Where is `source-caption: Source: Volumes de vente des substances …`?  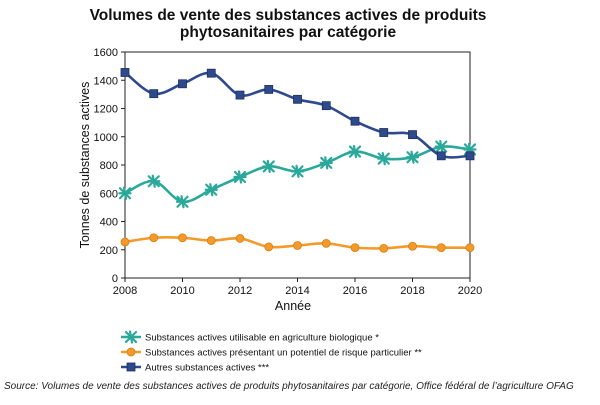
source-caption: Source: Volumes de vente des substances … is located at coordinates (289, 386).